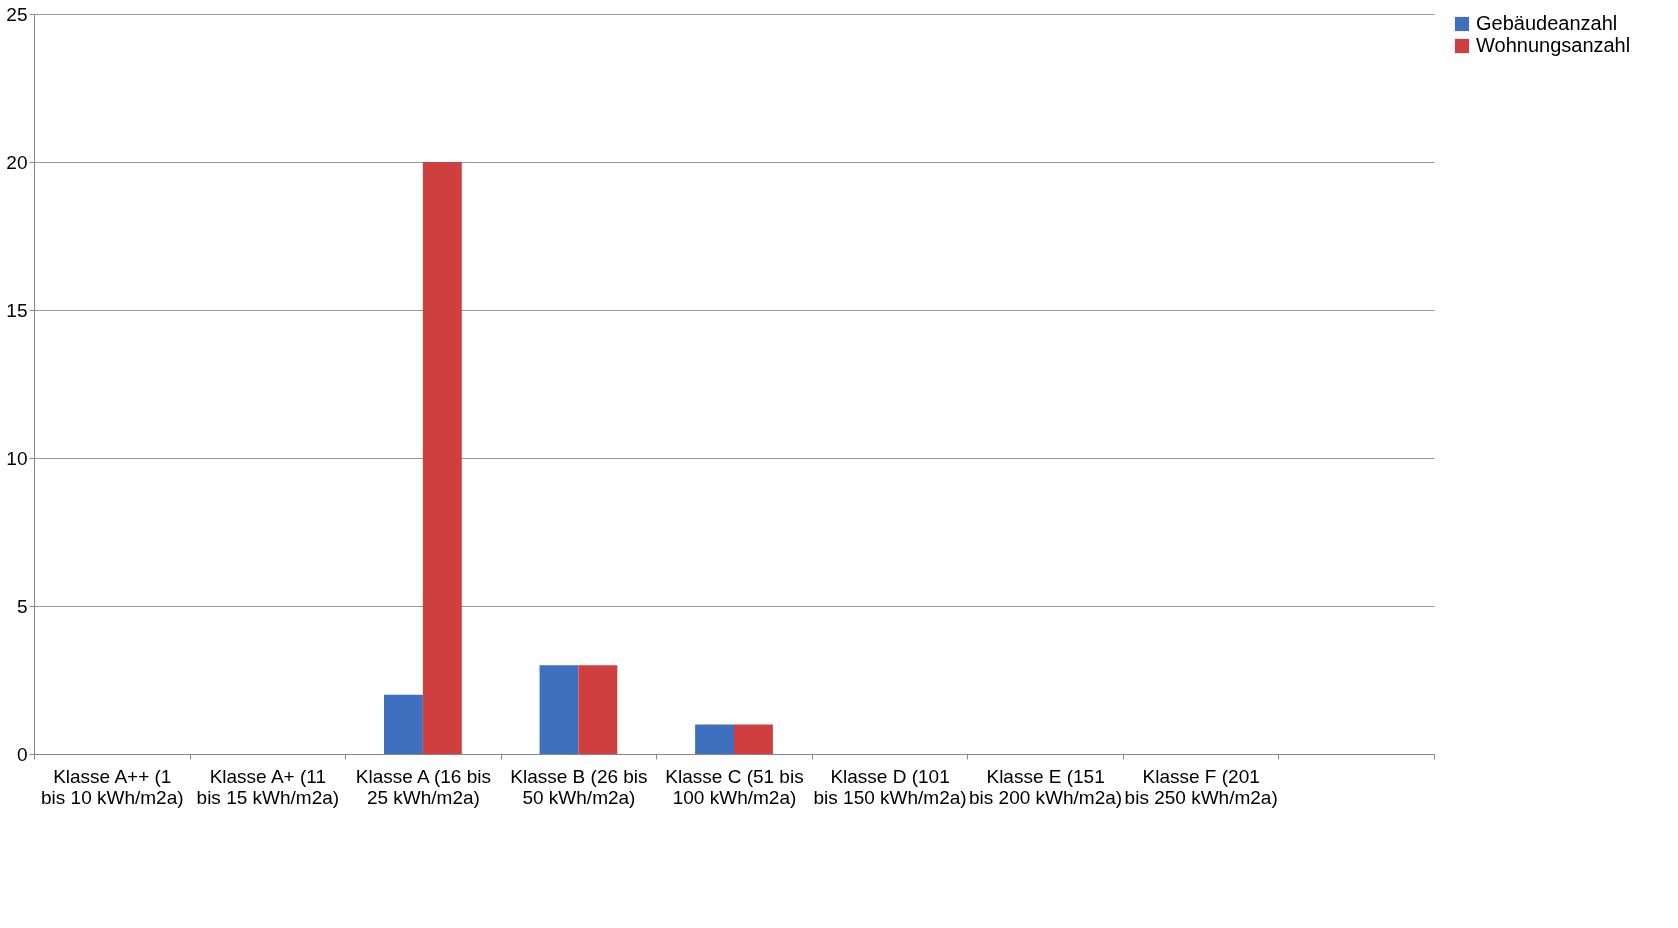 The width and height of the screenshot is (1678, 928). Describe the element at coordinates (17, 14) in the screenshot. I see `y-tick-label: 25` at that location.